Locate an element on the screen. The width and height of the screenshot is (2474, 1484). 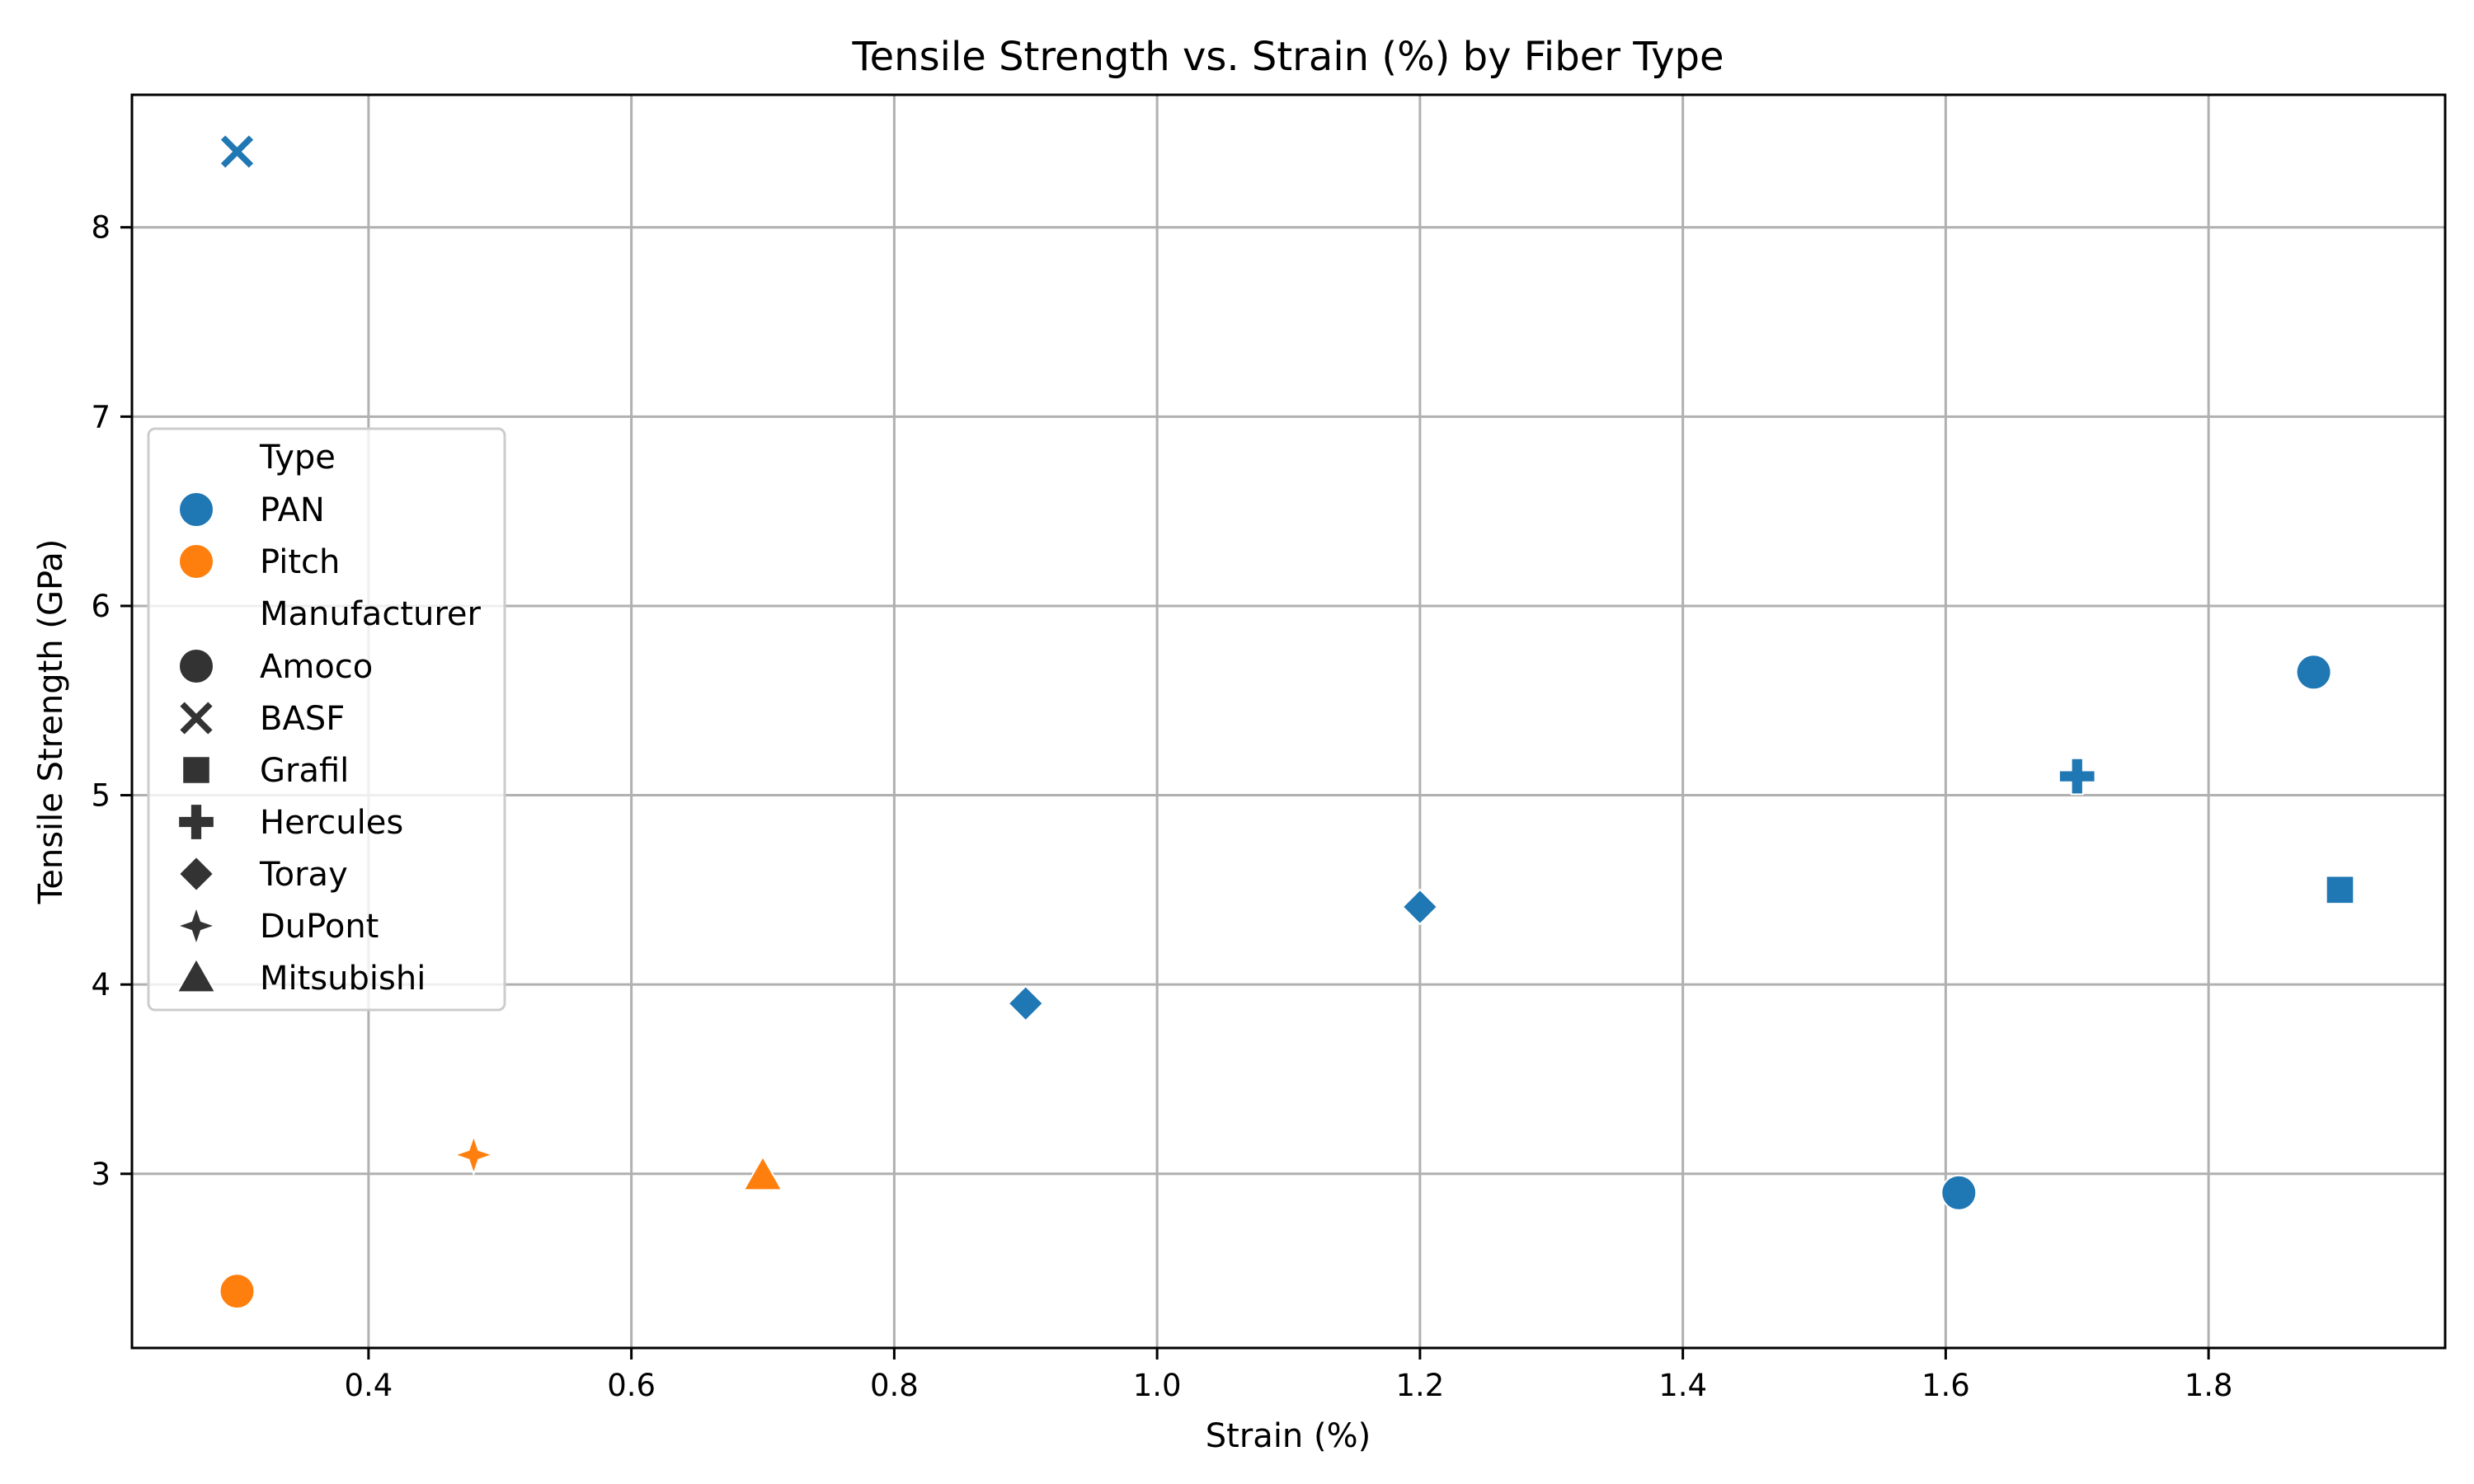
legend-label: Grafil is located at coordinates (304, 771).